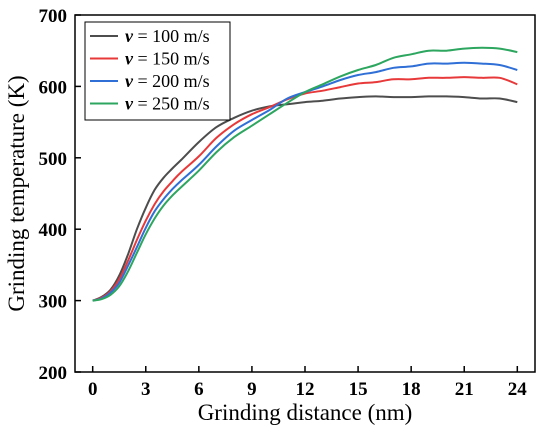 This screenshot has width=550, height=436. What do you see at coordinates (53, 373) in the screenshot?
I see `y-tick-label: 200` at bounding box center [53, 373].